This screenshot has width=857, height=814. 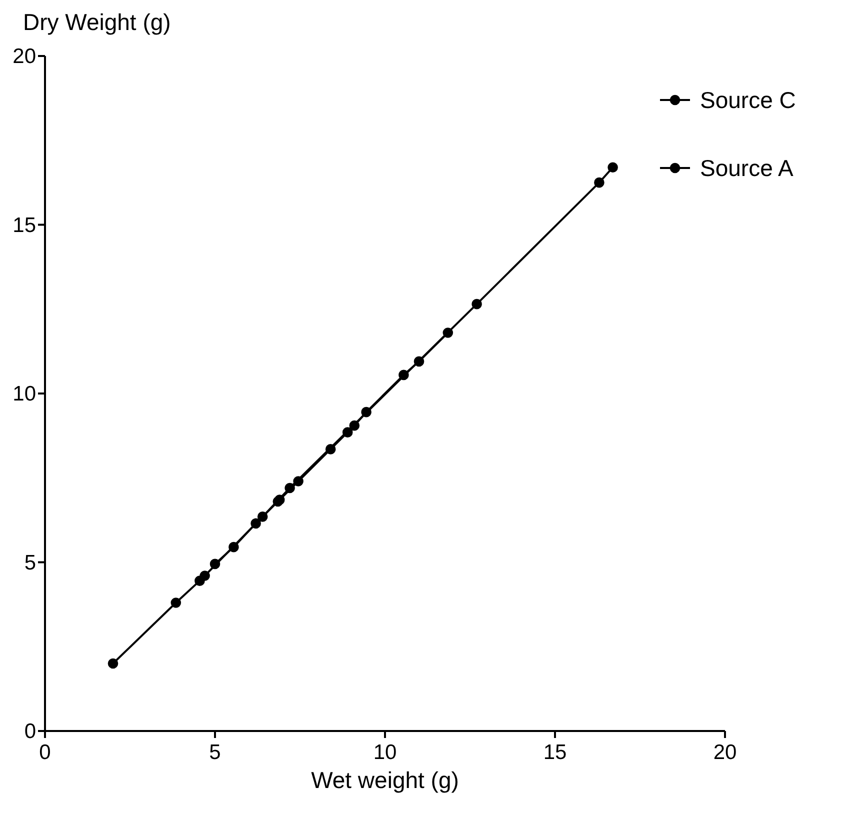 I want to click on y-tick-label: 15, so click(x=24, y=225).